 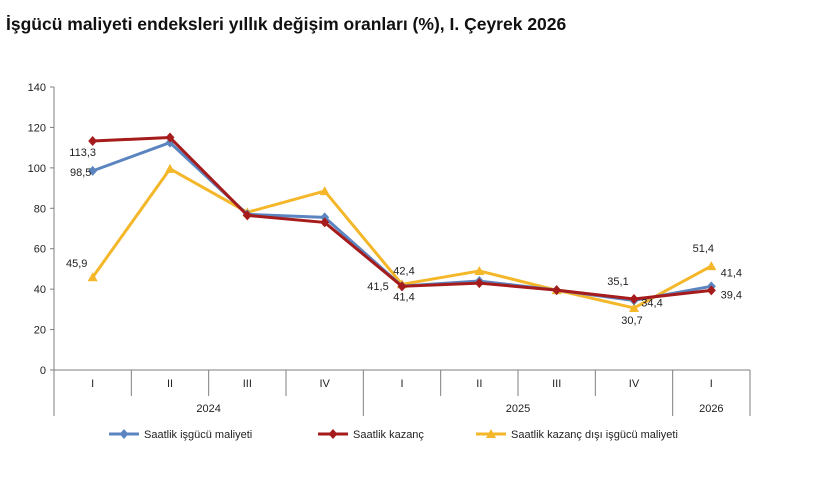 What do you see at coordinates (37, 88) in the screenshot?
I see `y-tick-label: 140` at bounding box center [37, 88].